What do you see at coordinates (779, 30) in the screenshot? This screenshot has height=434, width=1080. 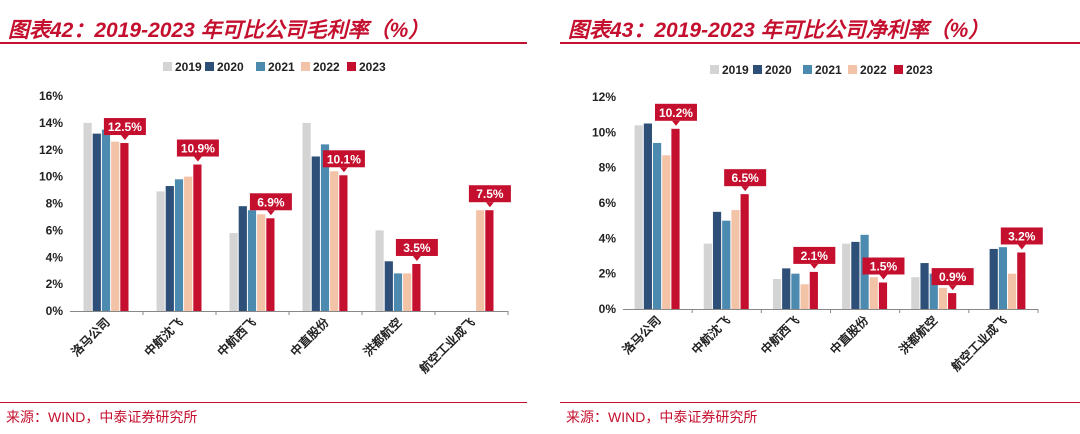 I see `chart-title: 图表43：2019-2023 年可比公司净利率（%）` at bounding box center [779, 30].